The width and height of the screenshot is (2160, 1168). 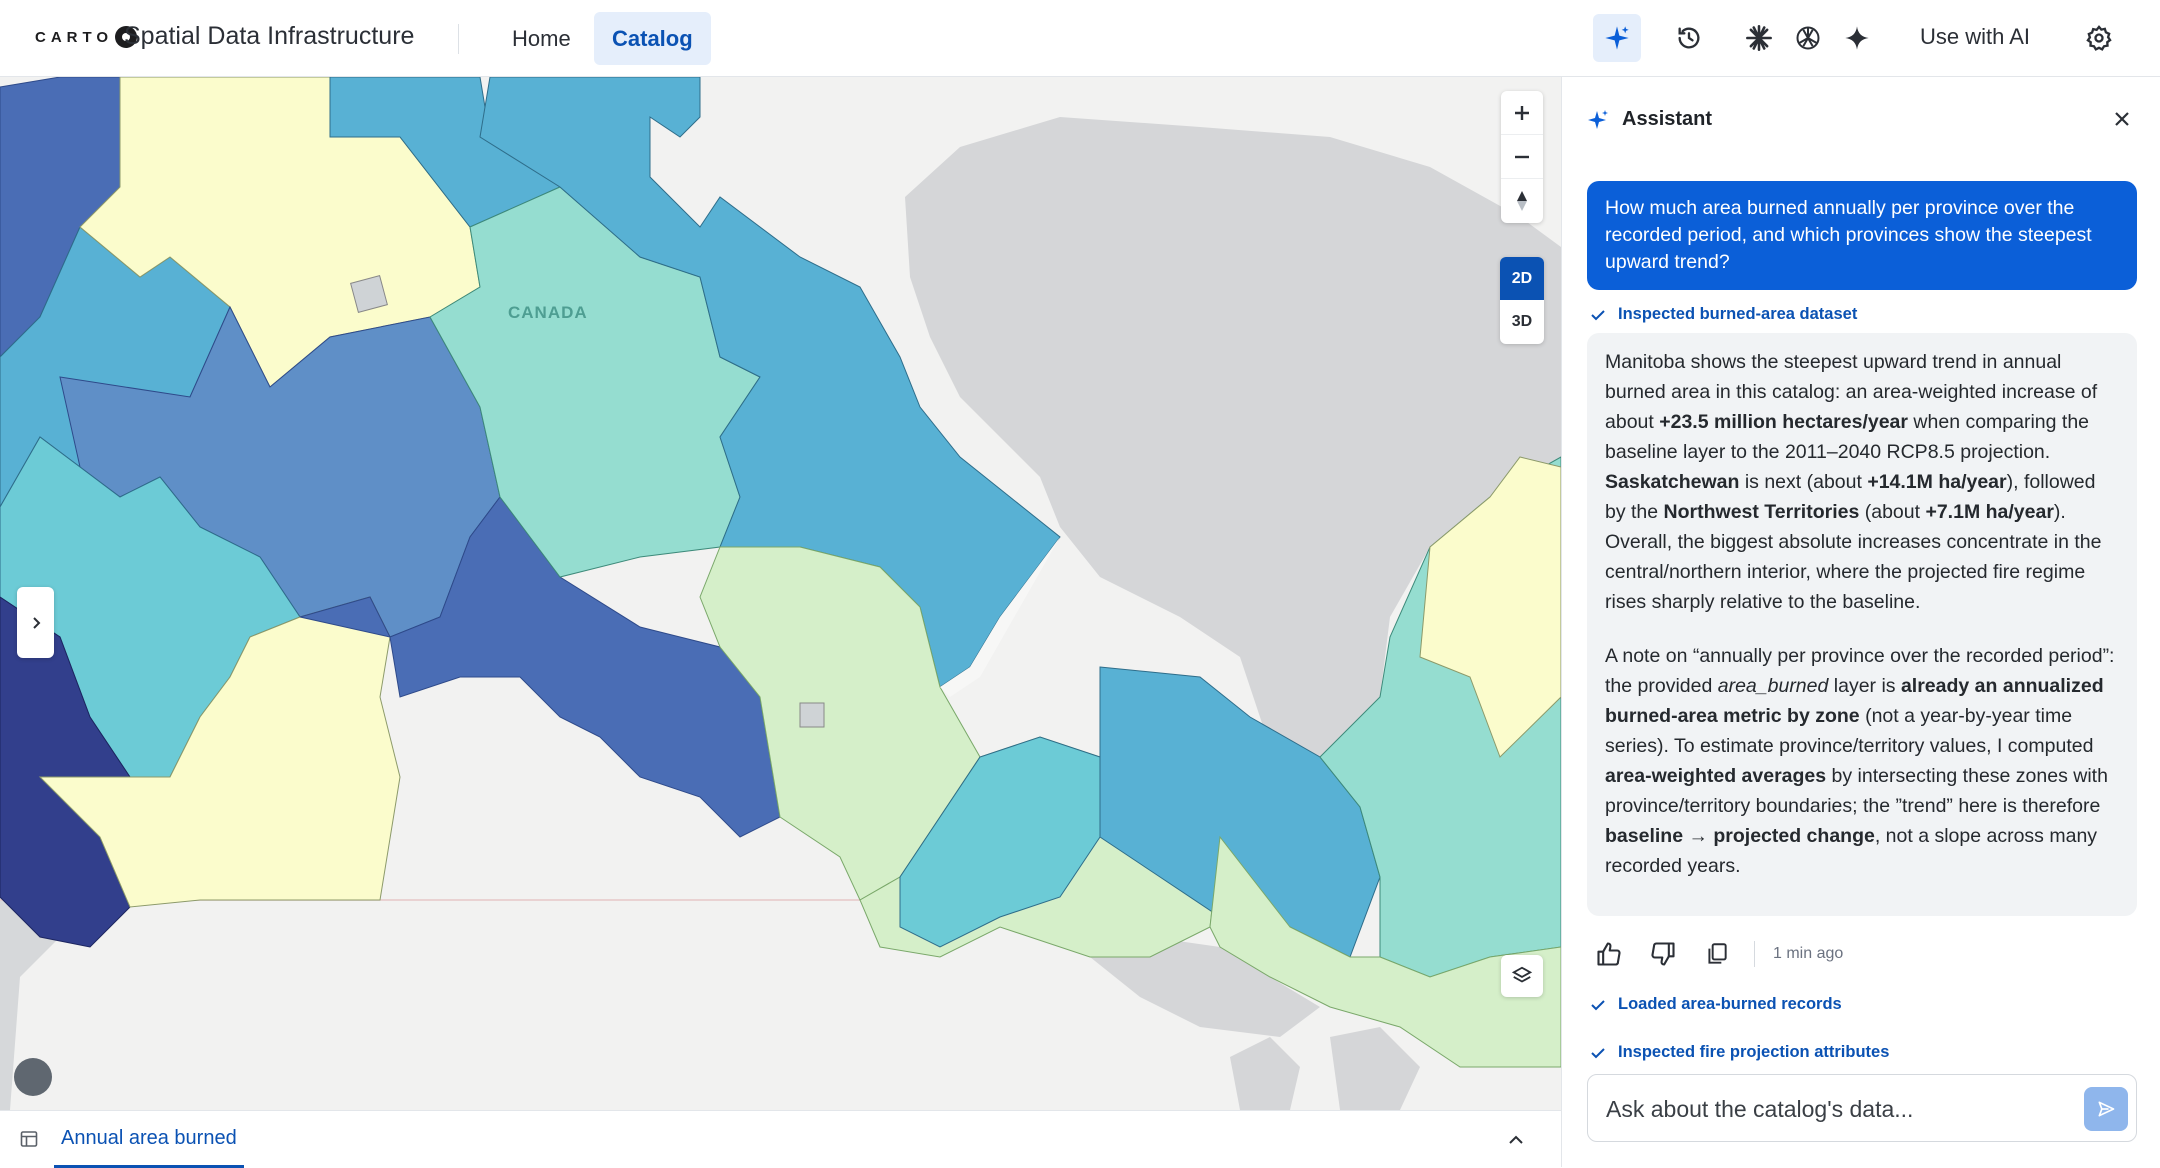 What do you see at coordinates (1265, 1073) in the screenshot?
I see `lake-michigan` at bounding box center [1265, 1073].